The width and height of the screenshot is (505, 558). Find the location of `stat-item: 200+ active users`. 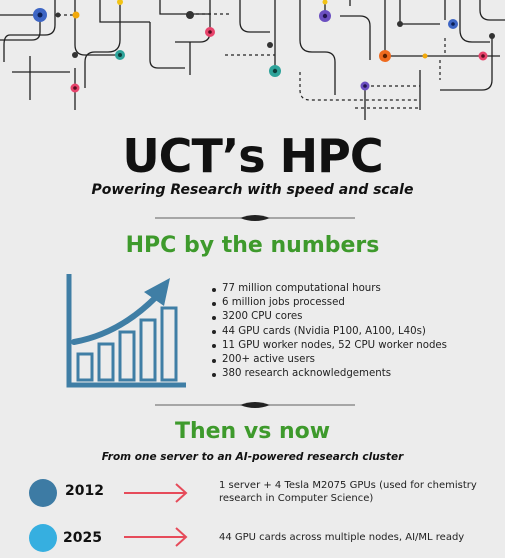

stat-item: 200+ active users is located at coordinates (329, 360).